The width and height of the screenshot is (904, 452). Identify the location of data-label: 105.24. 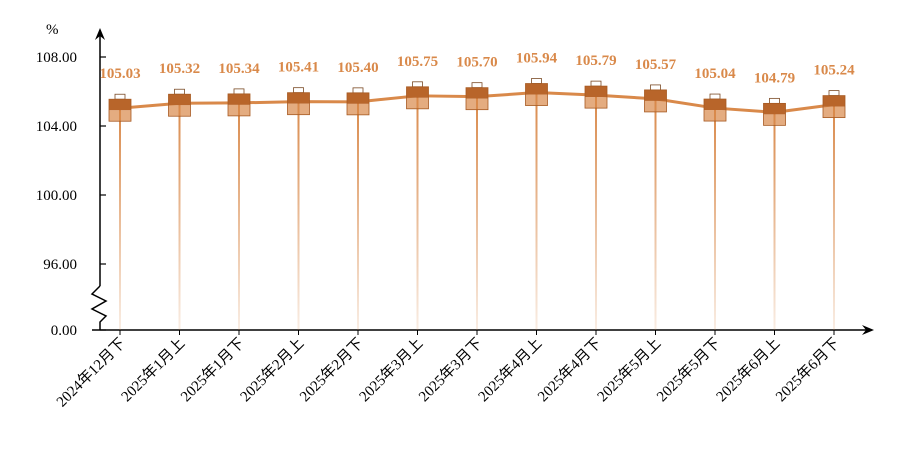
(834, 71).